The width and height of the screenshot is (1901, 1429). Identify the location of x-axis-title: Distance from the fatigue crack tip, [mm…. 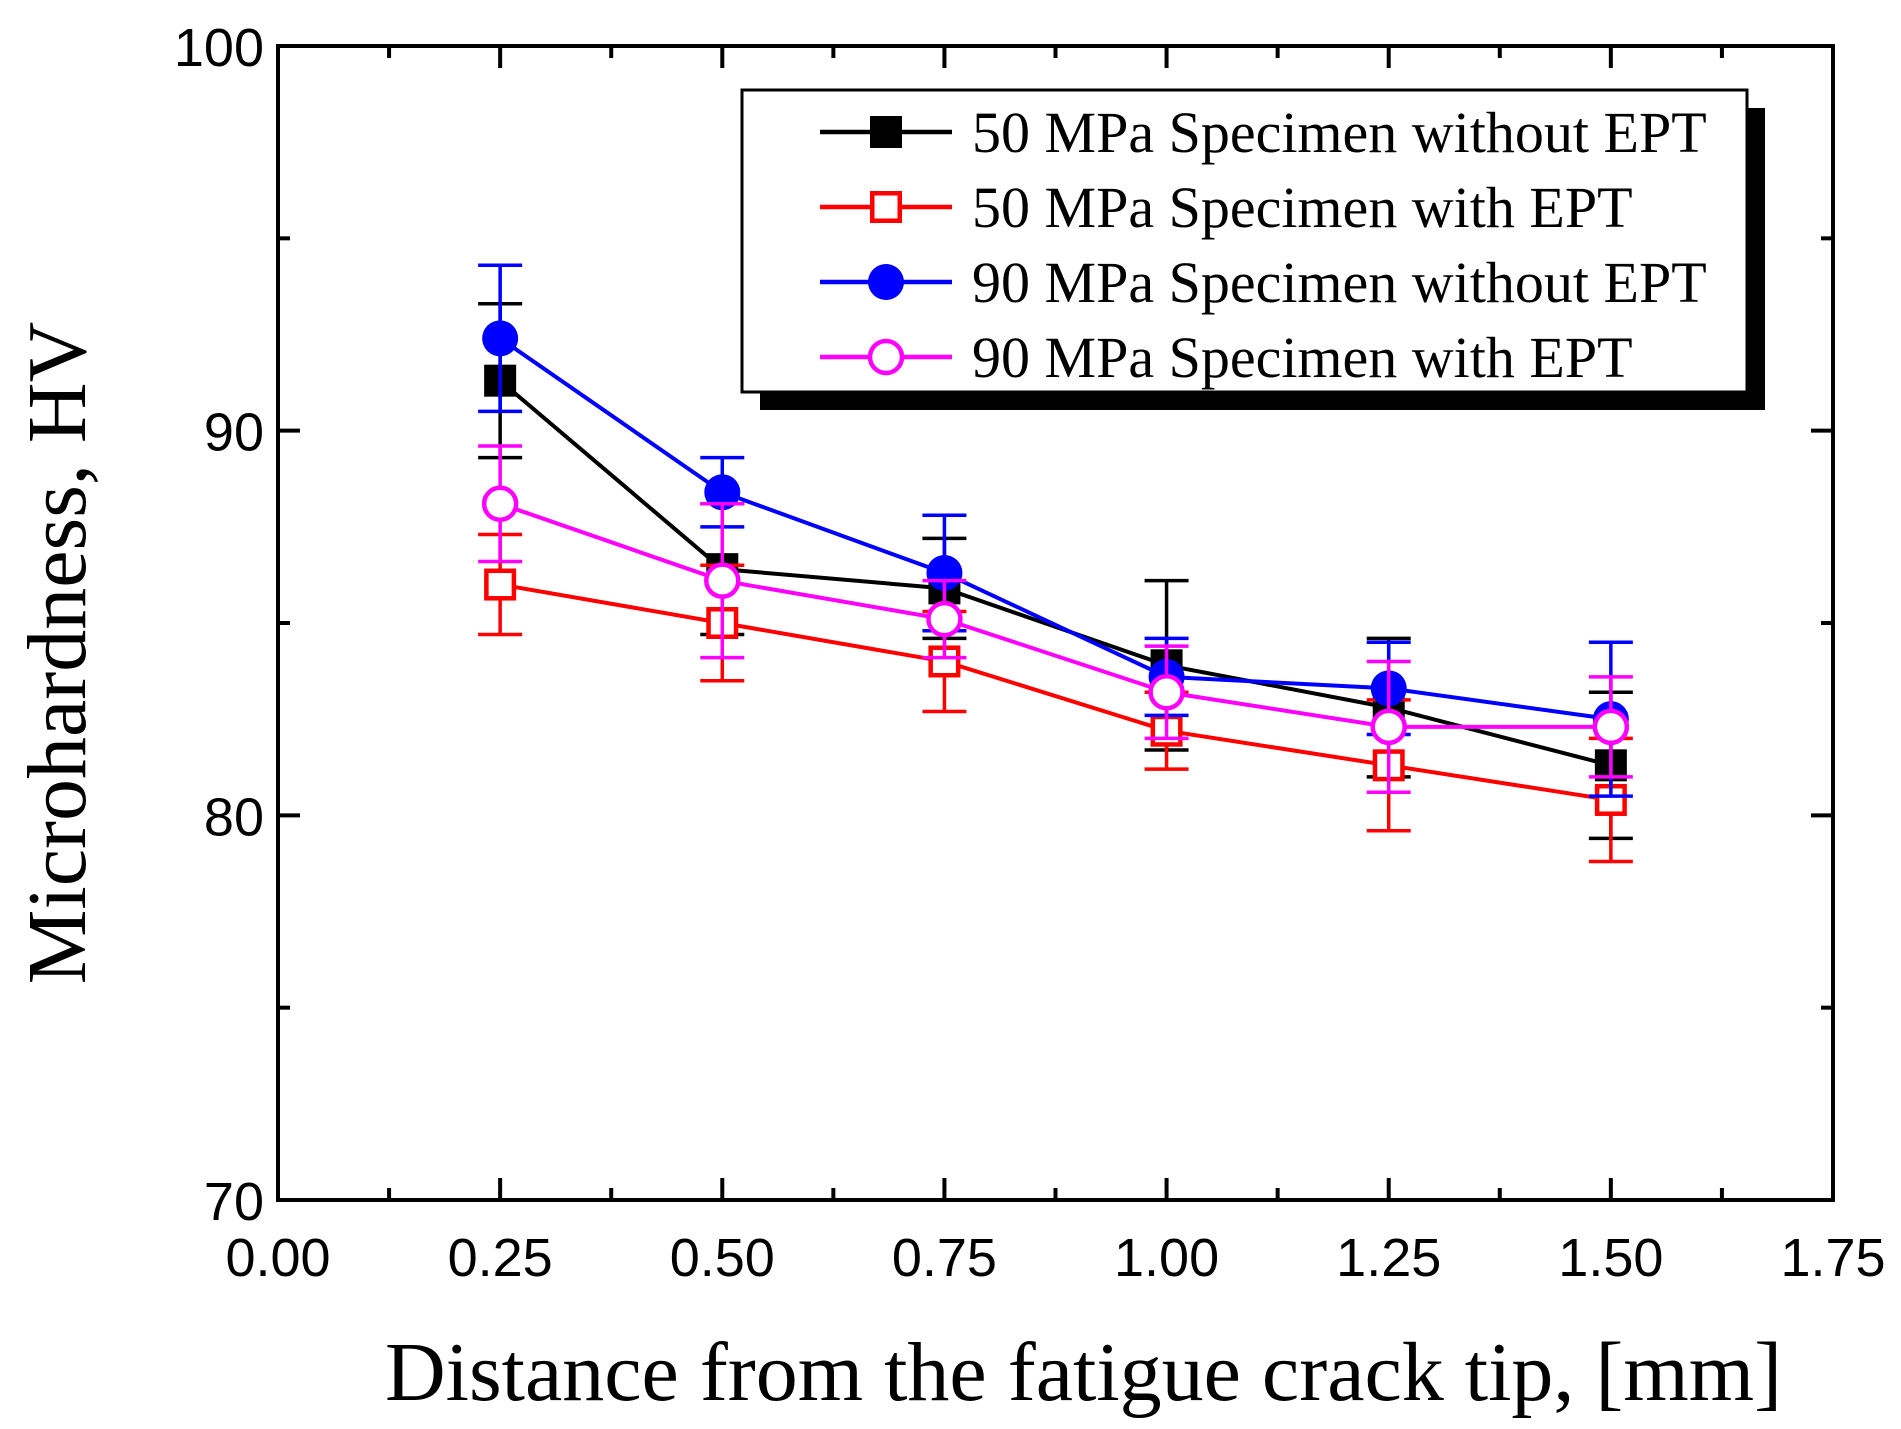
(1083, 1372).